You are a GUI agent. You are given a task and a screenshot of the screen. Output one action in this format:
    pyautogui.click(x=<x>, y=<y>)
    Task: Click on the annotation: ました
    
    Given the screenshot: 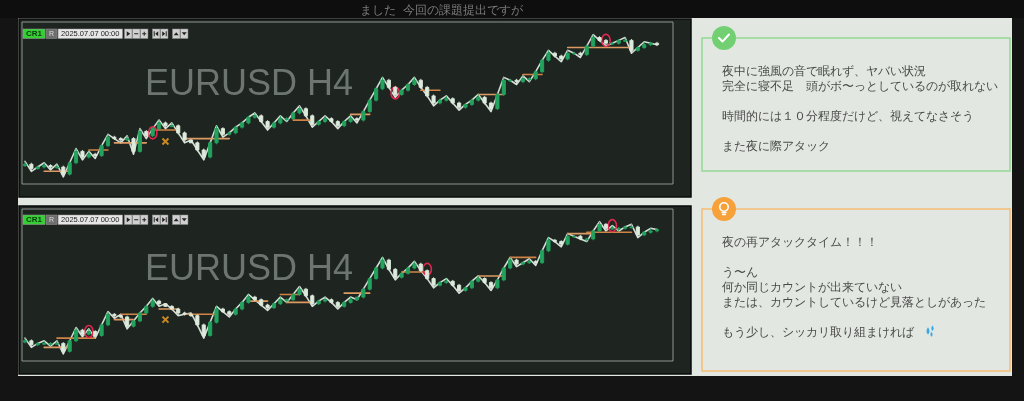 What is the action you would take?
    pyautogui.click(x=378, y=10)
    